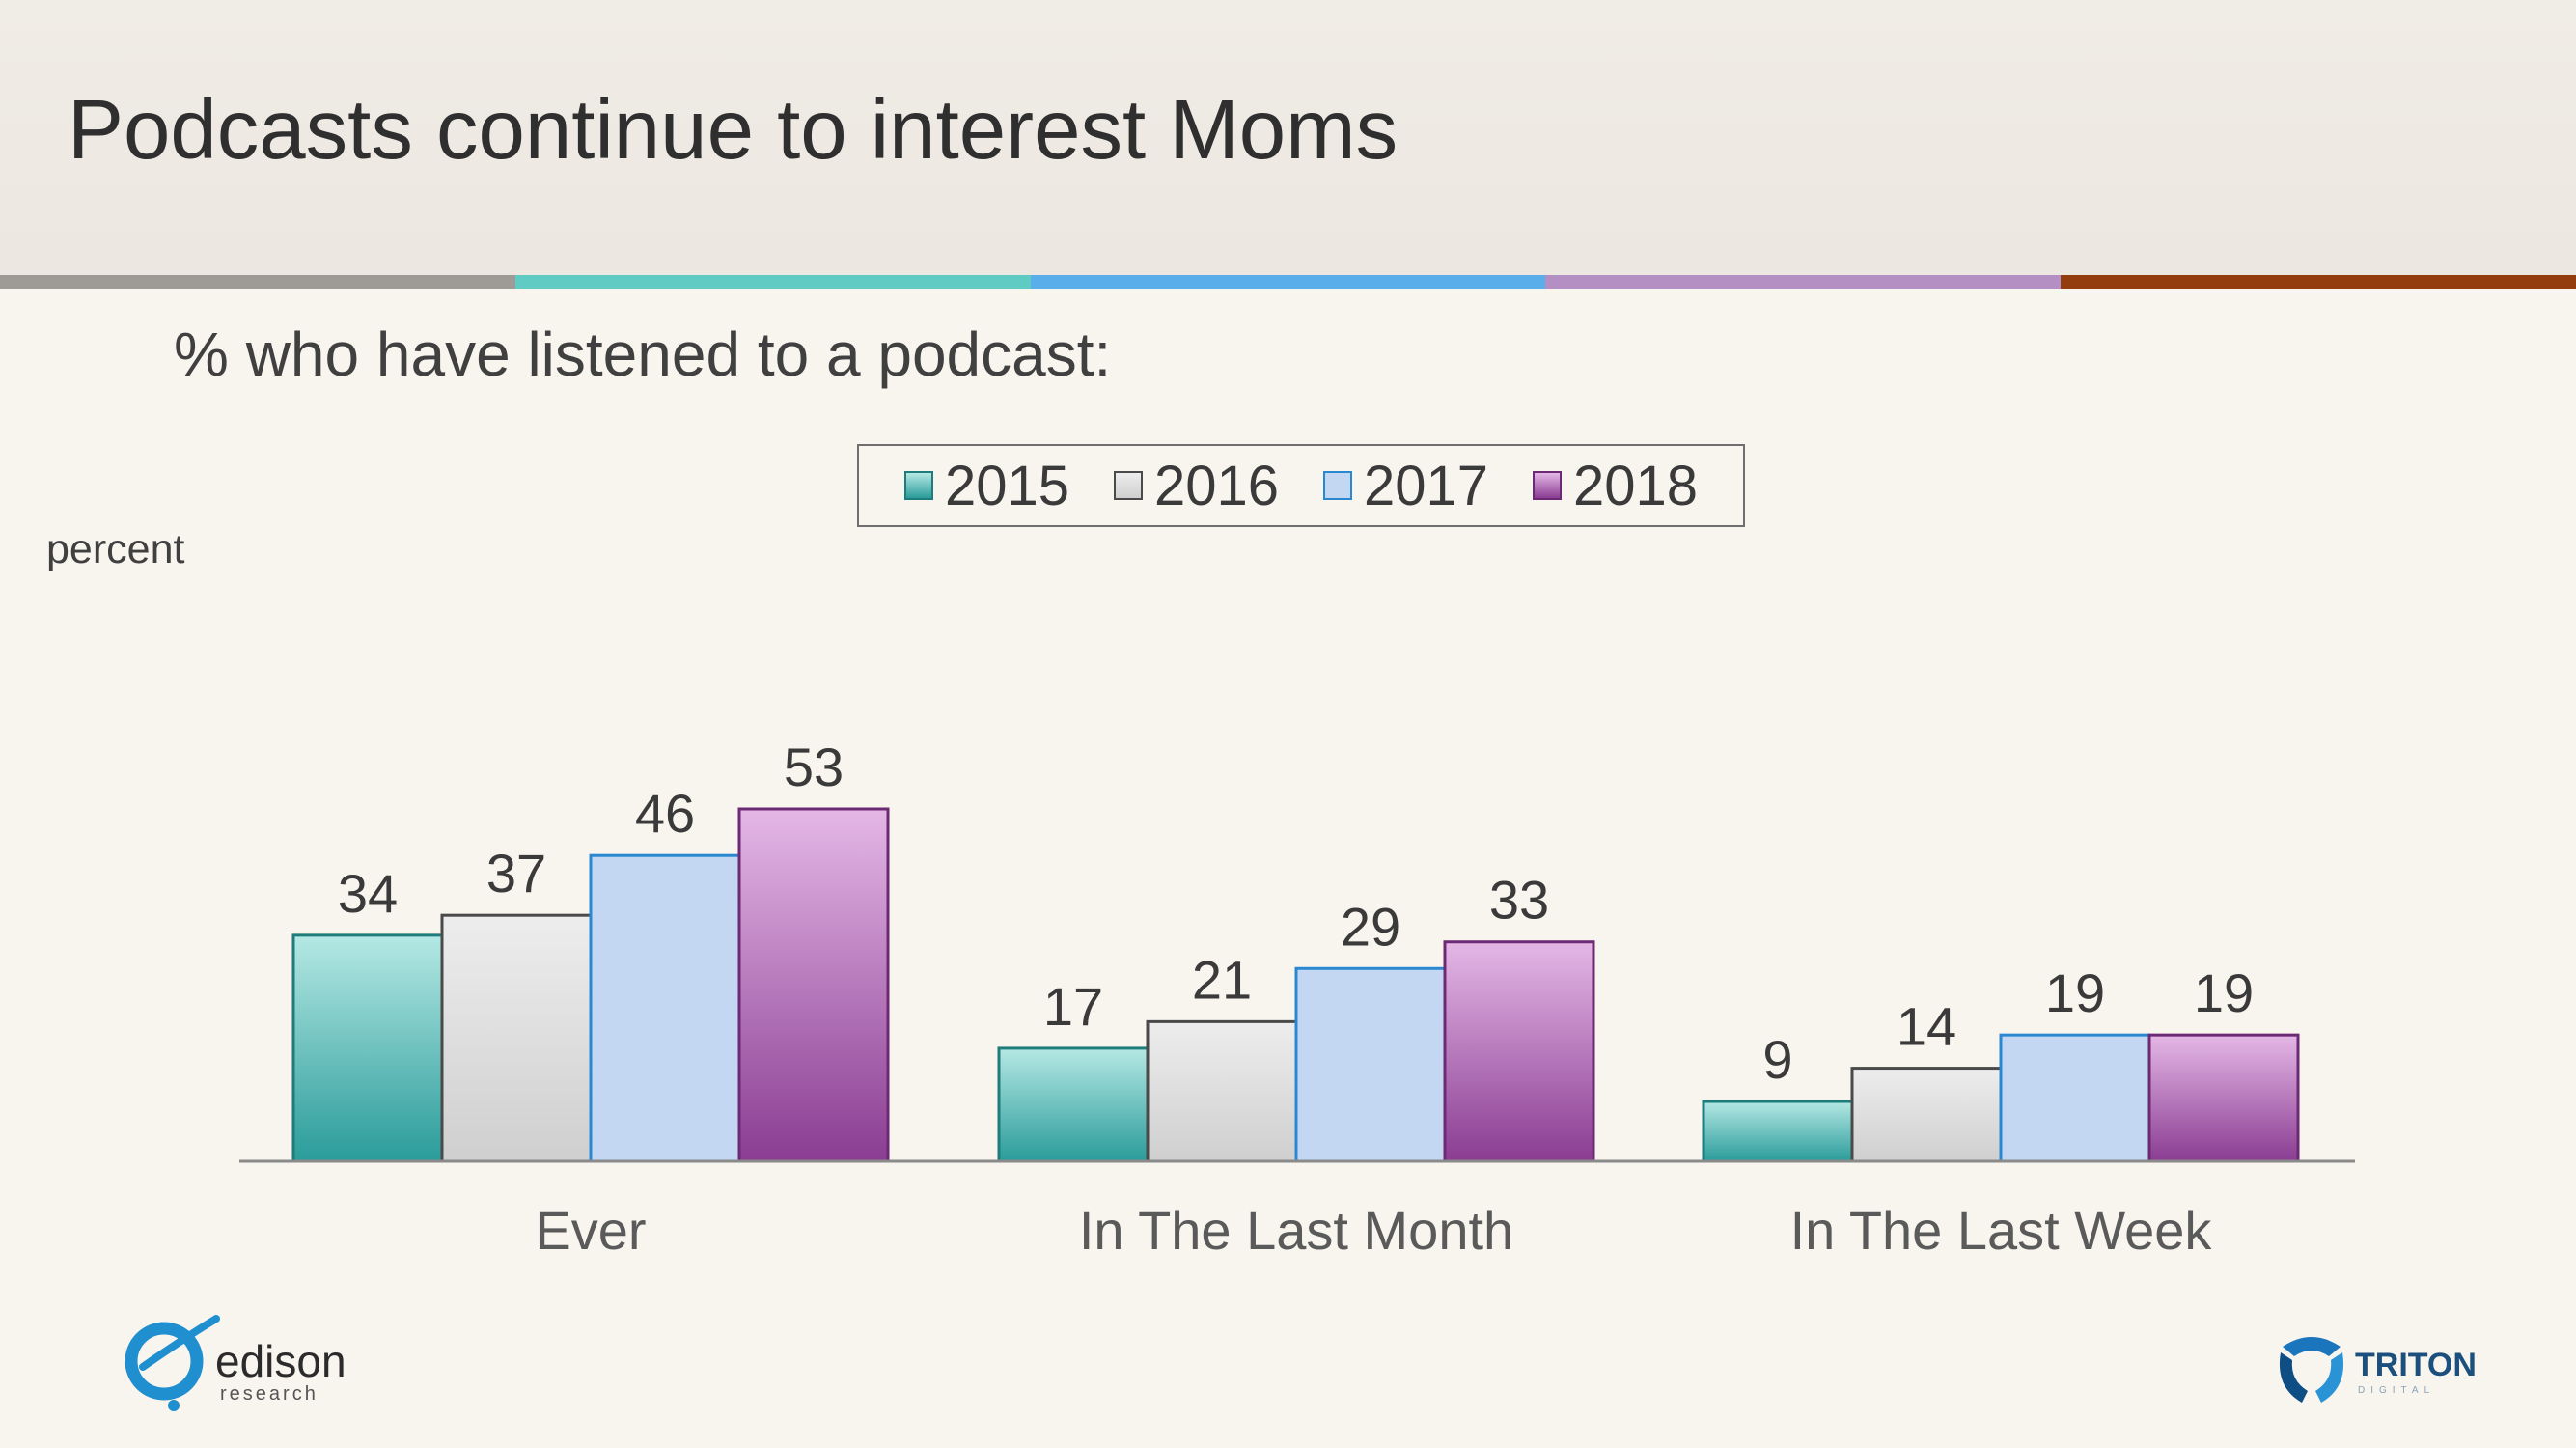 The image size is (2576, 1448). I want to click on edison-logo-mark, so click(164, 1362).